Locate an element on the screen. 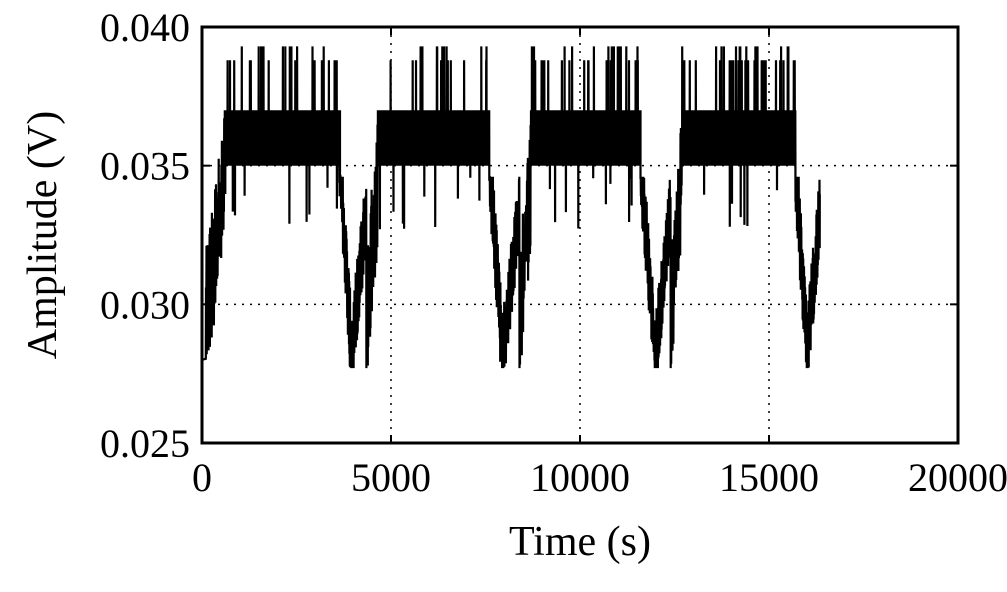 The width and height of the screenshot is (1007, 592). x-tick-label: 10000 is located at coordinates (580, 477).